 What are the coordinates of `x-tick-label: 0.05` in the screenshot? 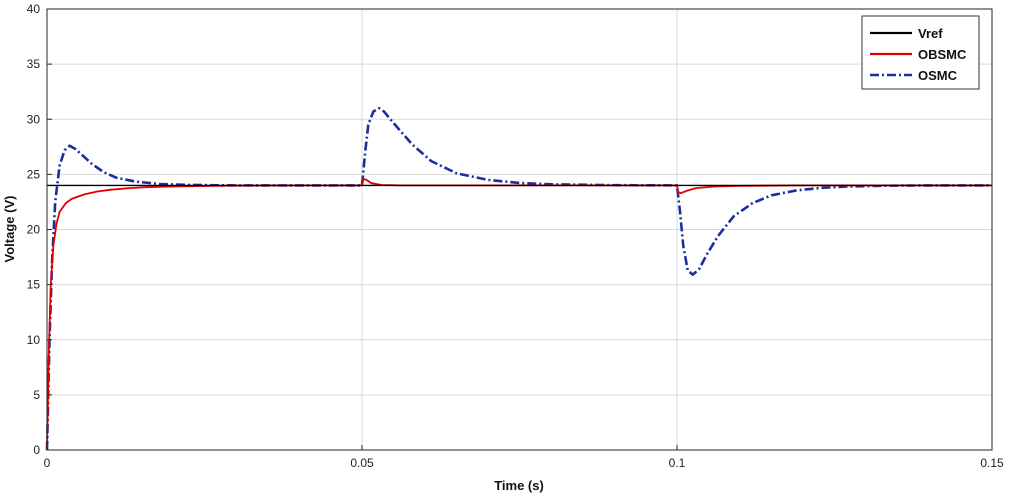 It's located at (362, 463).